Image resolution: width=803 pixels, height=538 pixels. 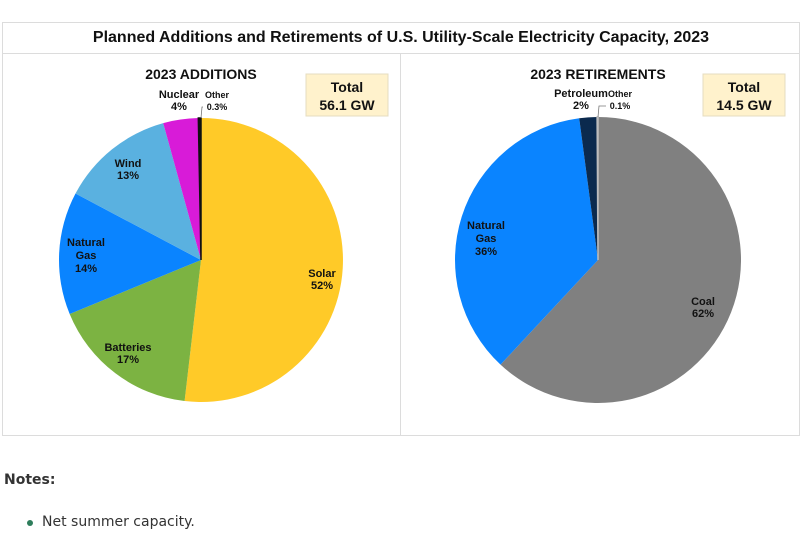 I want to click on slice-label-wind-name: Wind, so click(x=128, y=164).